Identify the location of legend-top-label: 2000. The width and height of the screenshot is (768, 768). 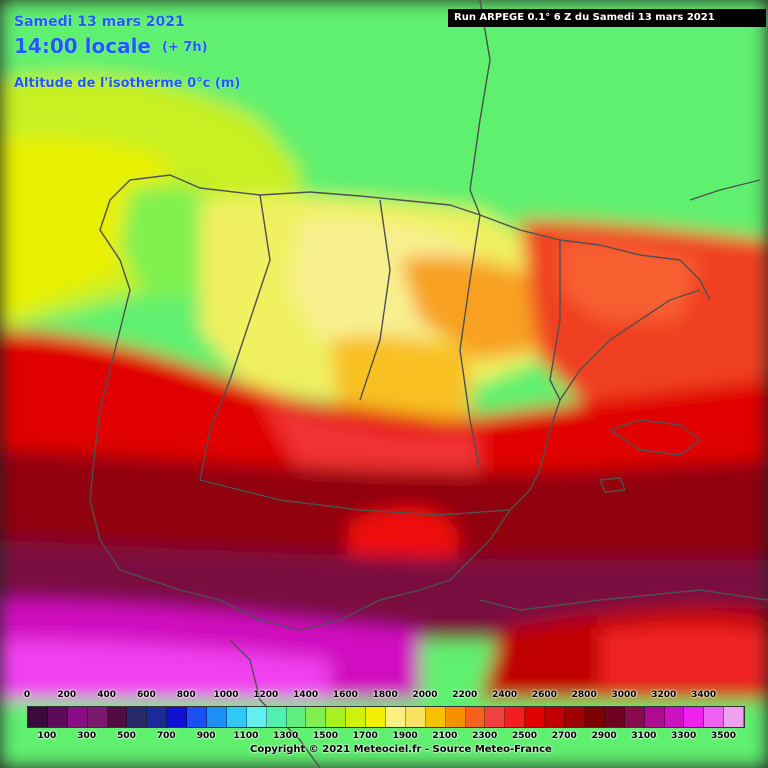
(425, 695).